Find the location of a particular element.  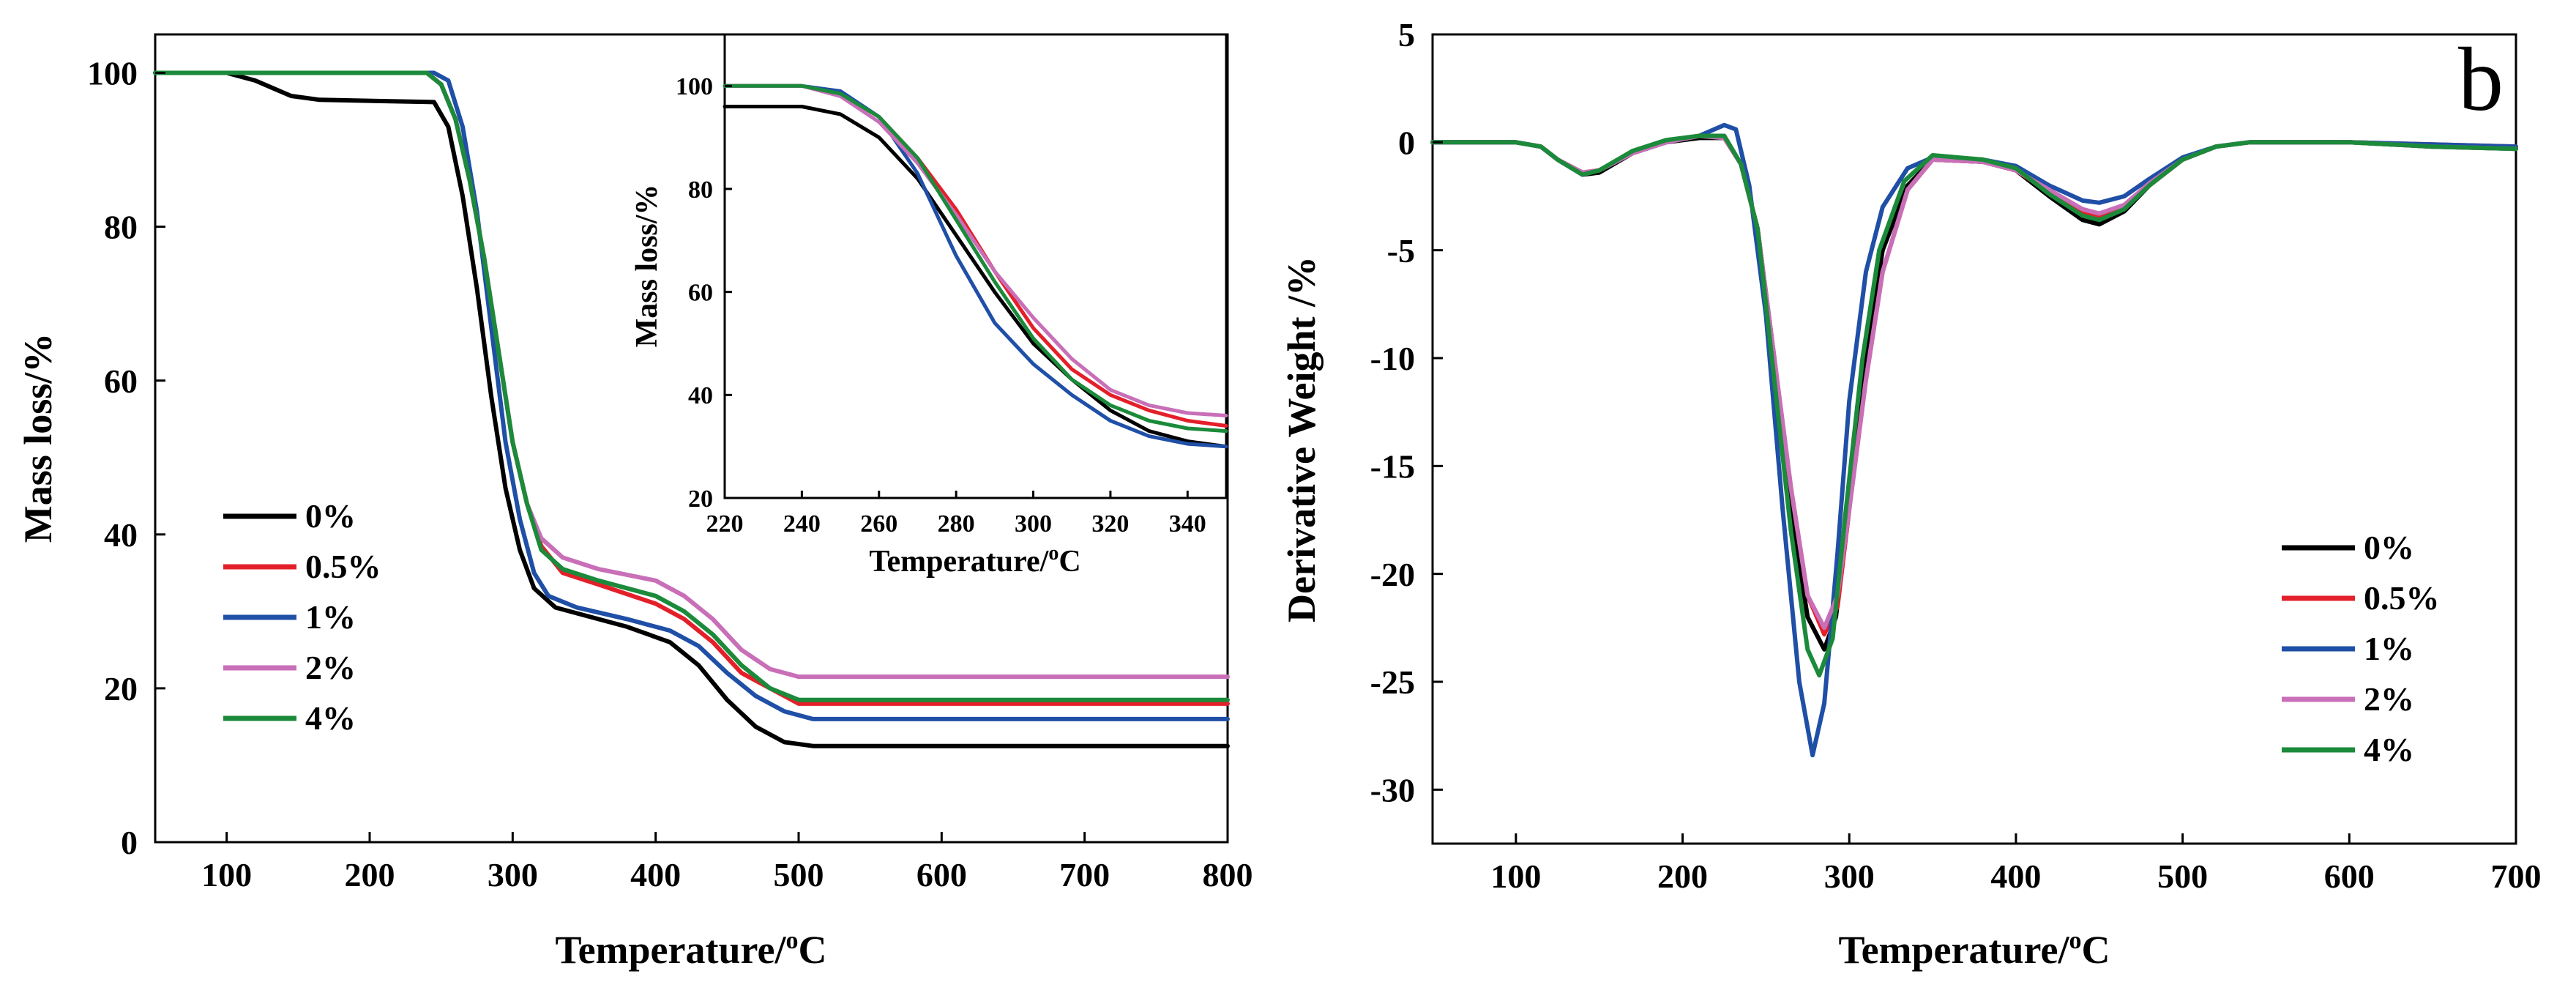

inset-ticks: 220 240 260 280 300 320 340 20 40 60 80 100 is located at coordinates (941, 305).